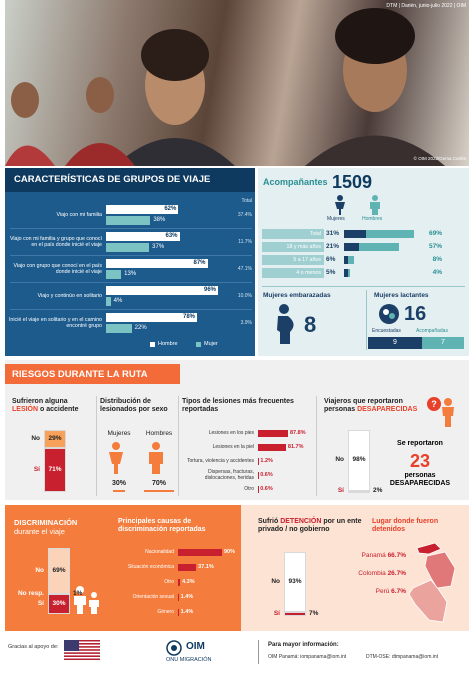 This screenshot has width=474, height=679. What do you see at coordinates (266, 461) in the screenshot?
I see `value-label: 1.2%` at bounding box center [266, 461].